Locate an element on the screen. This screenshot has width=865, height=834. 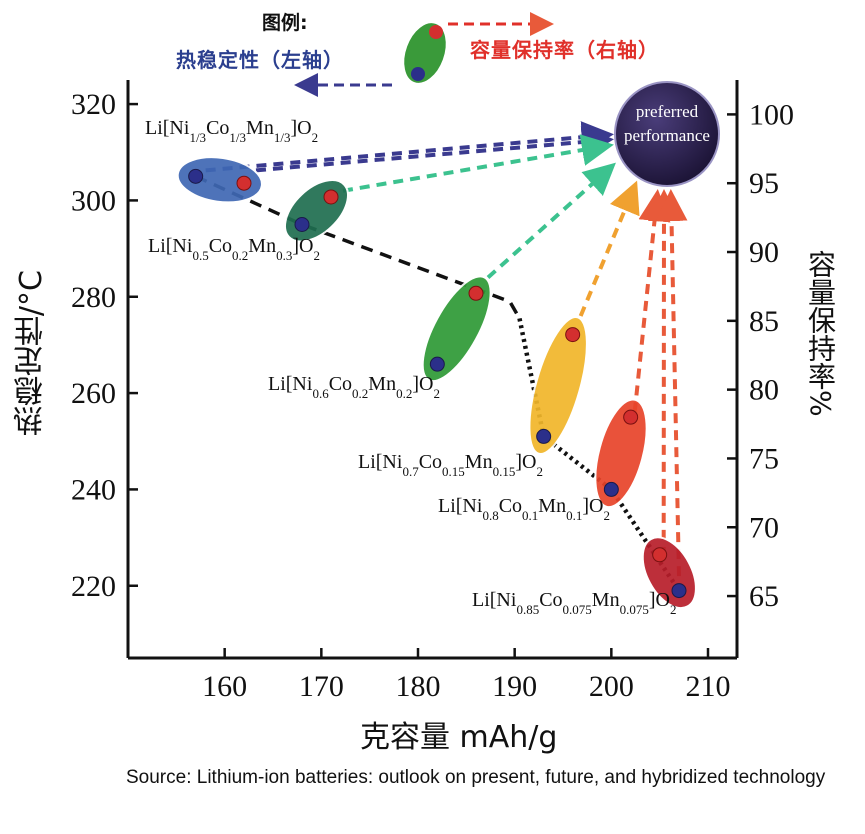
y-right-tick-label: 95 is located at coordinates (764, 183).